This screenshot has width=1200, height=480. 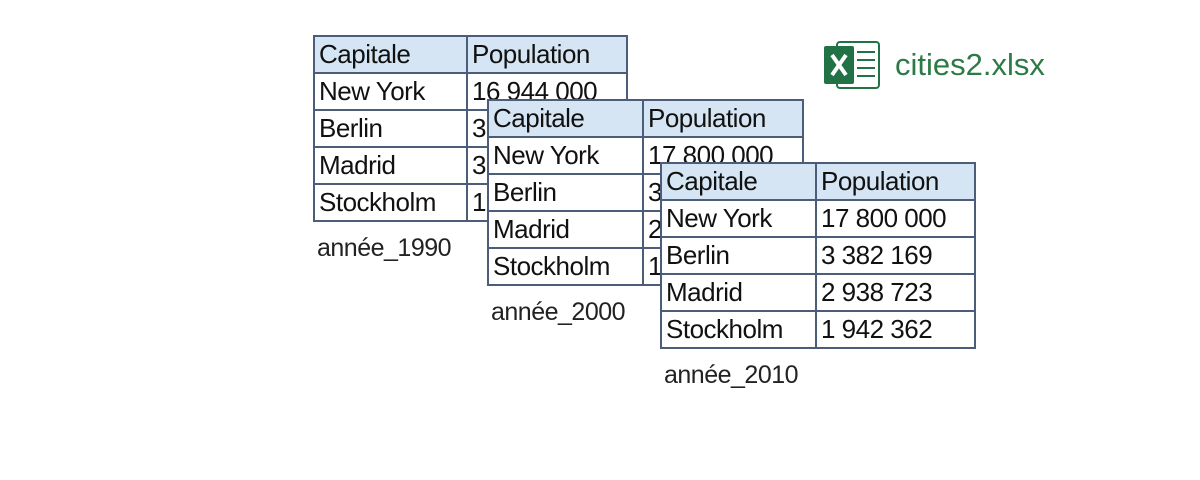 I want to click on row: Berlin 3 382 169, so click(x=818, y=255).